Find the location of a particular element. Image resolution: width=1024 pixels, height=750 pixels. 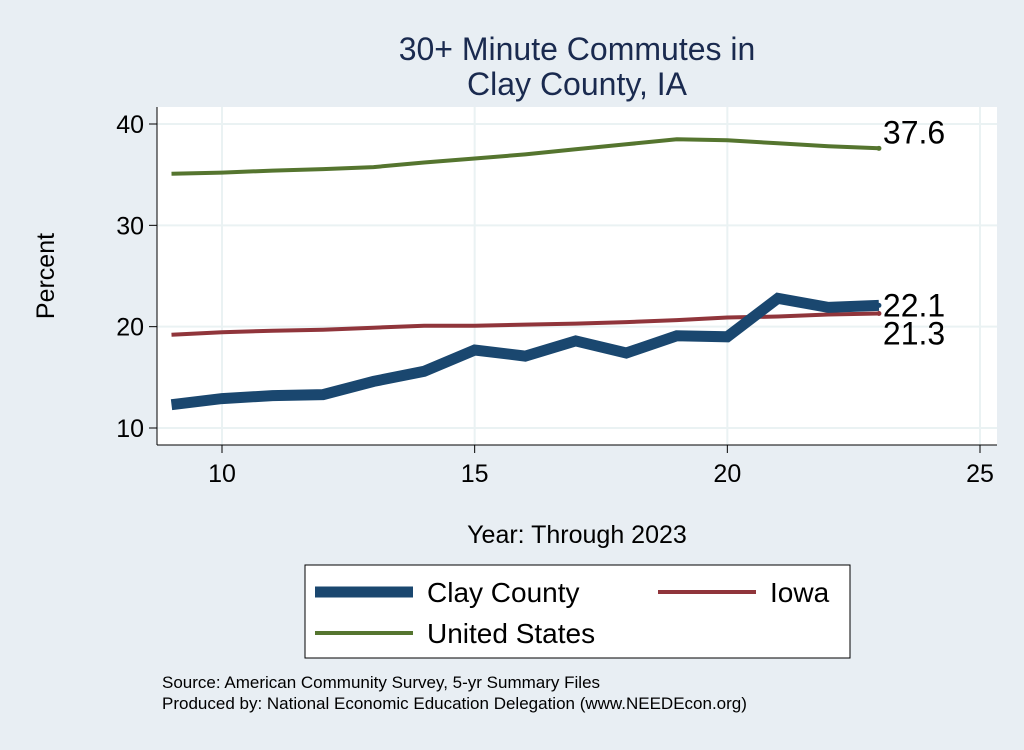

legend-label: Clay County is located at coordinates (503, 592).